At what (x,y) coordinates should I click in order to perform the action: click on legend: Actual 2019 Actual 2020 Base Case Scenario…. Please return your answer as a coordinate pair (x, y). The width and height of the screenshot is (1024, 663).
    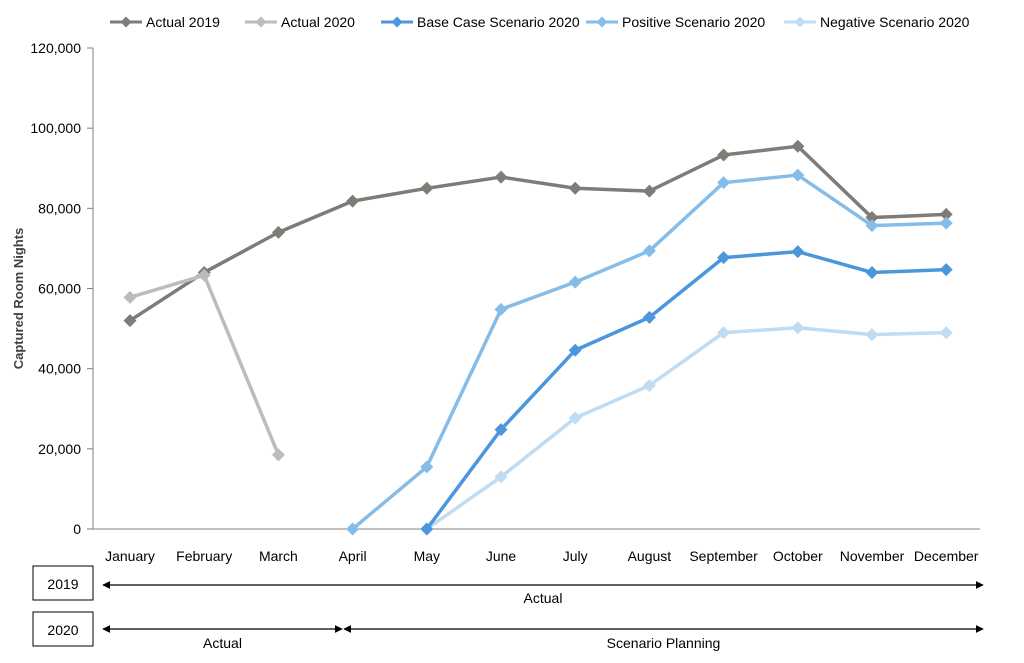
    Looking at the image, I should click on (540, 22).